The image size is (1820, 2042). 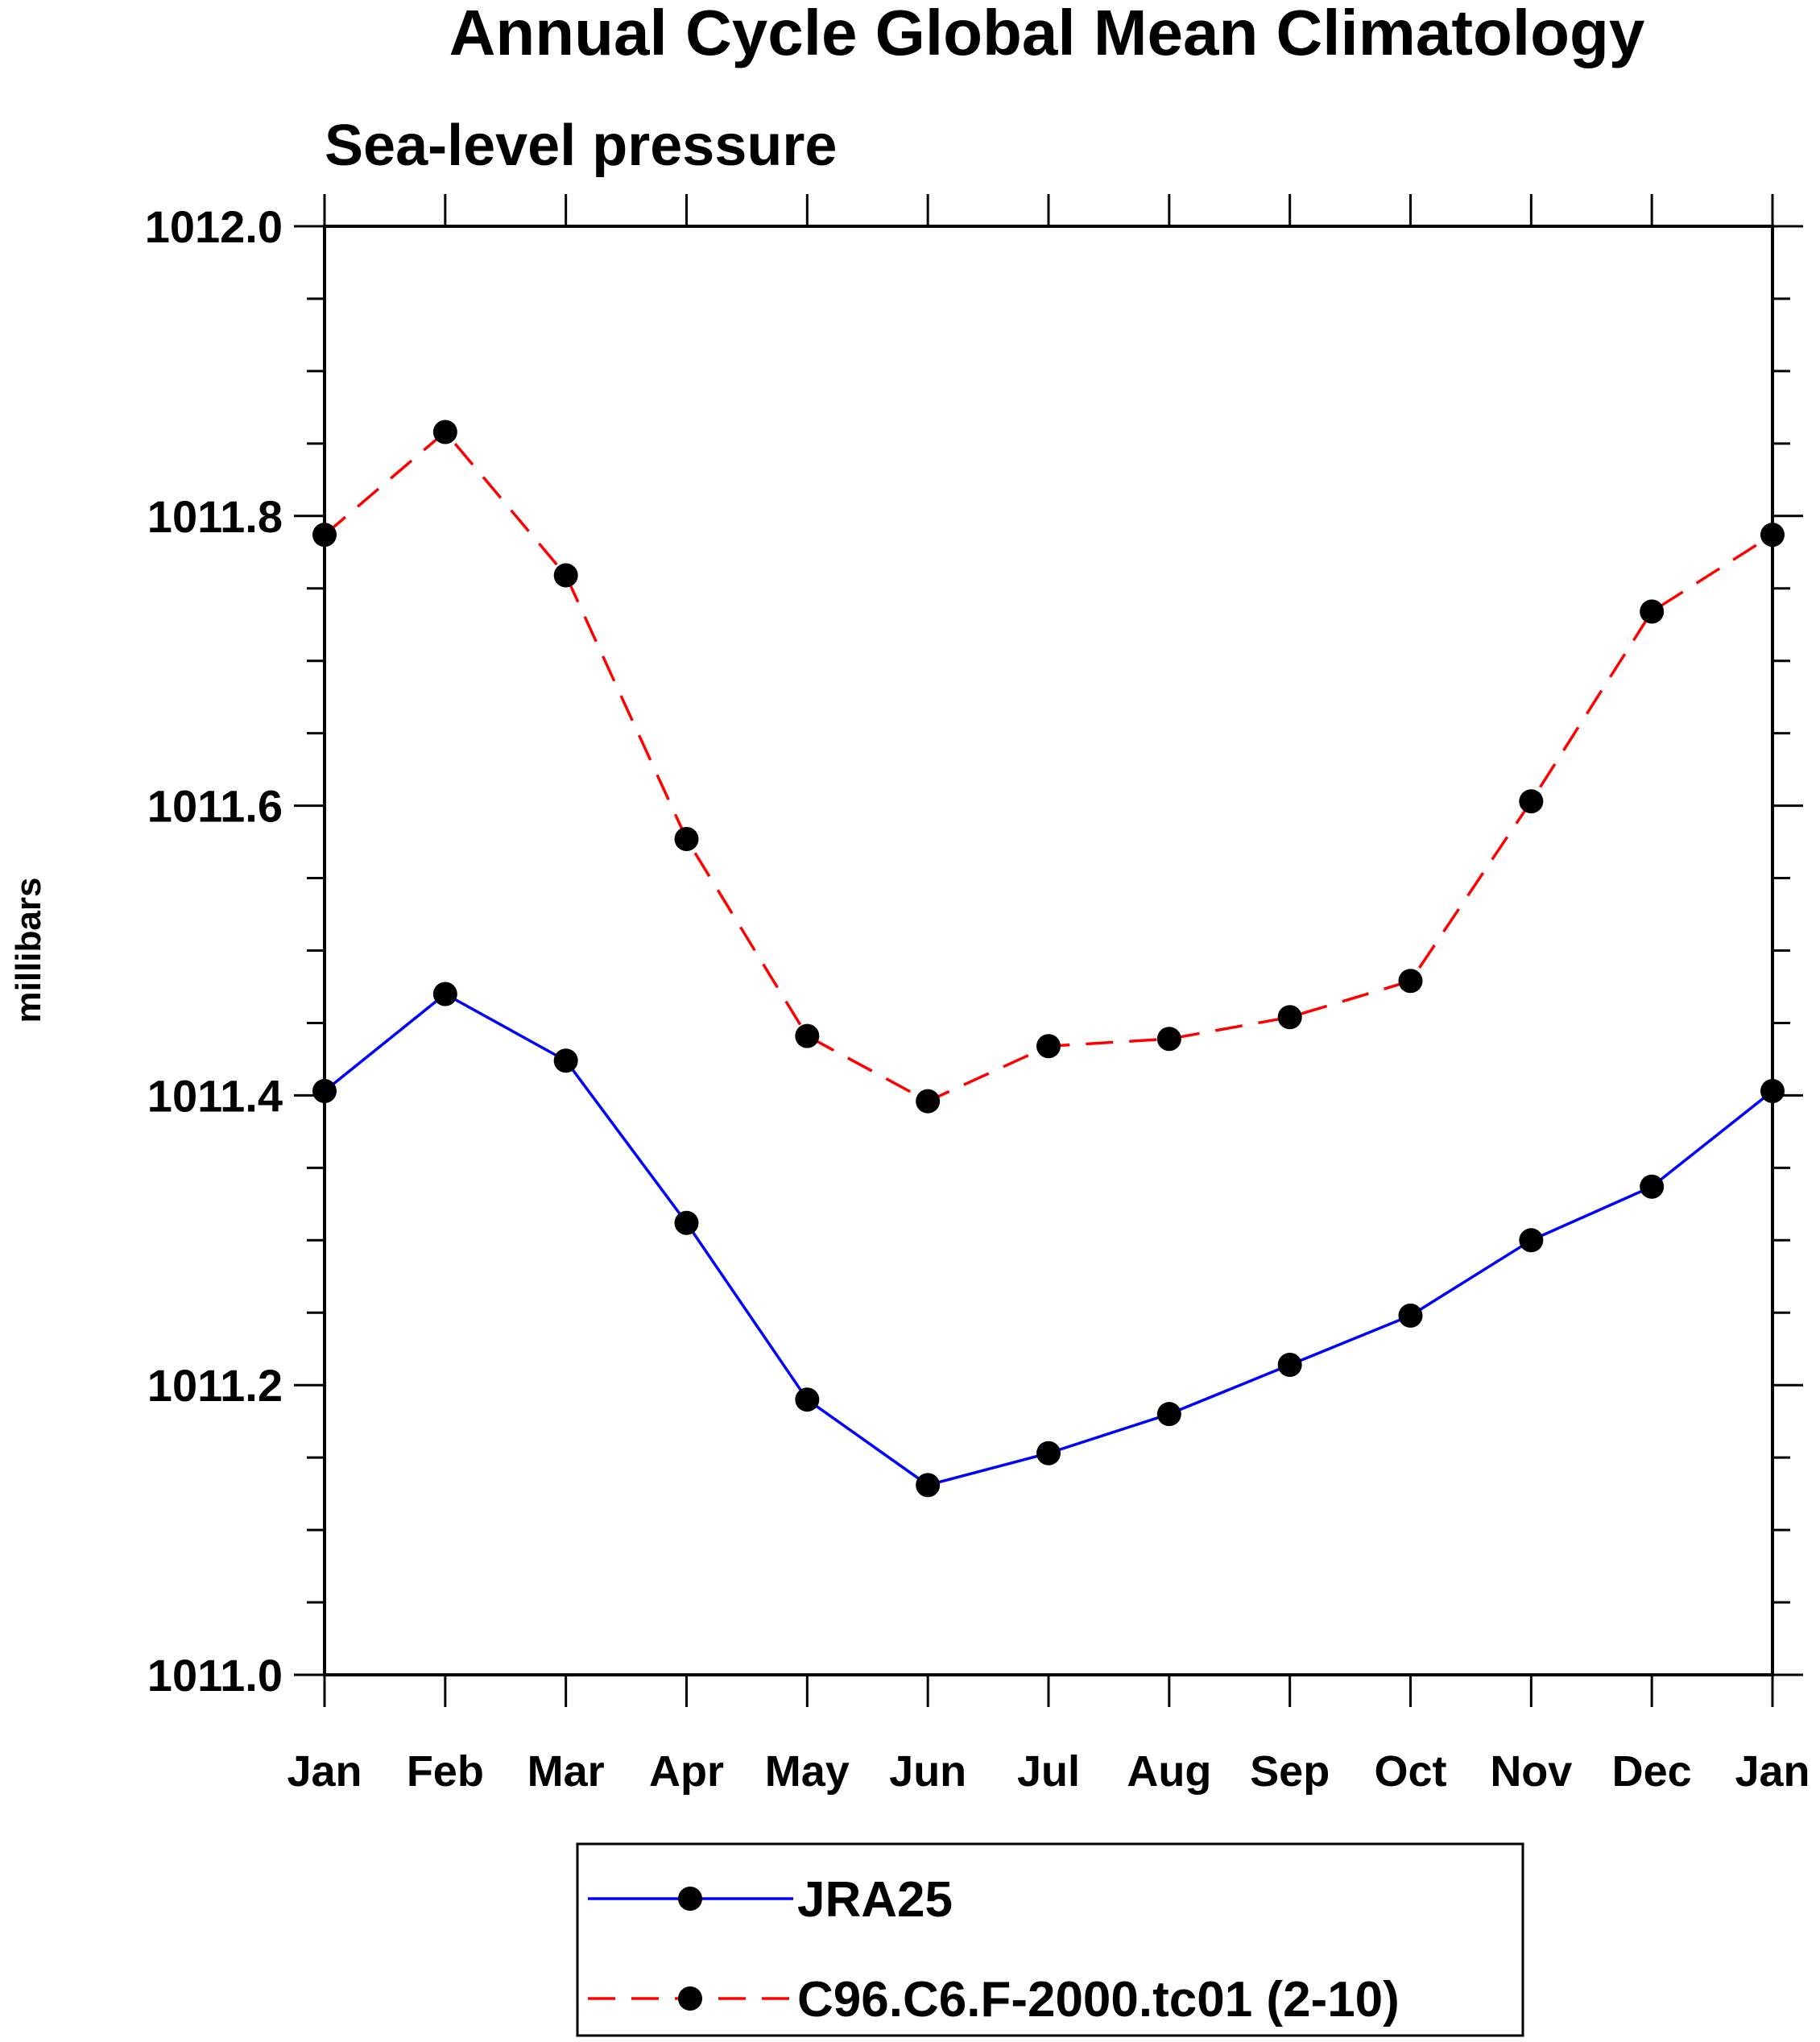 I want to click on x-tick-label: Feb, so click(x=445, y=1771).